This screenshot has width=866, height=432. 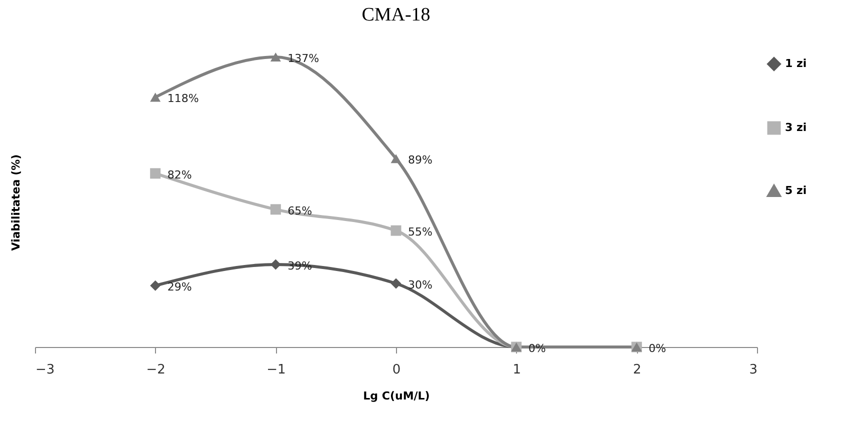 I want to click on data-label: 65%, so click(x=300, y=211).